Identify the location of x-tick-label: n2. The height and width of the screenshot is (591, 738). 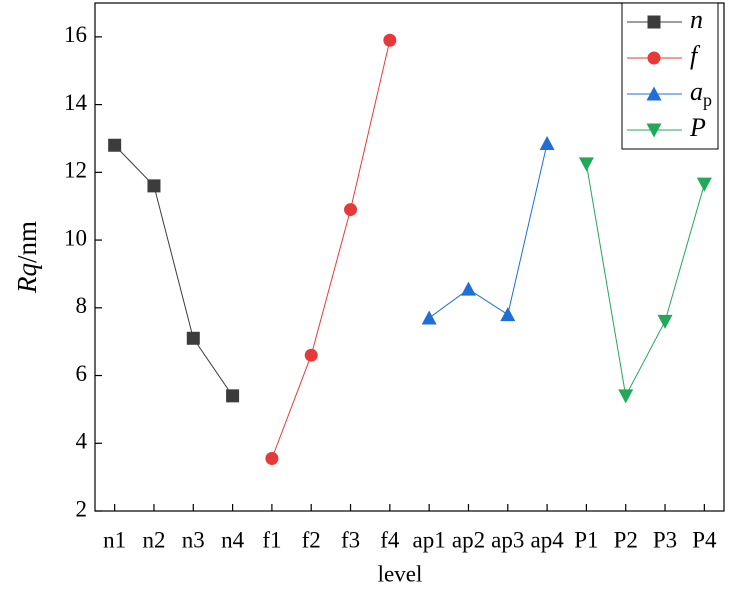
(153, 539).